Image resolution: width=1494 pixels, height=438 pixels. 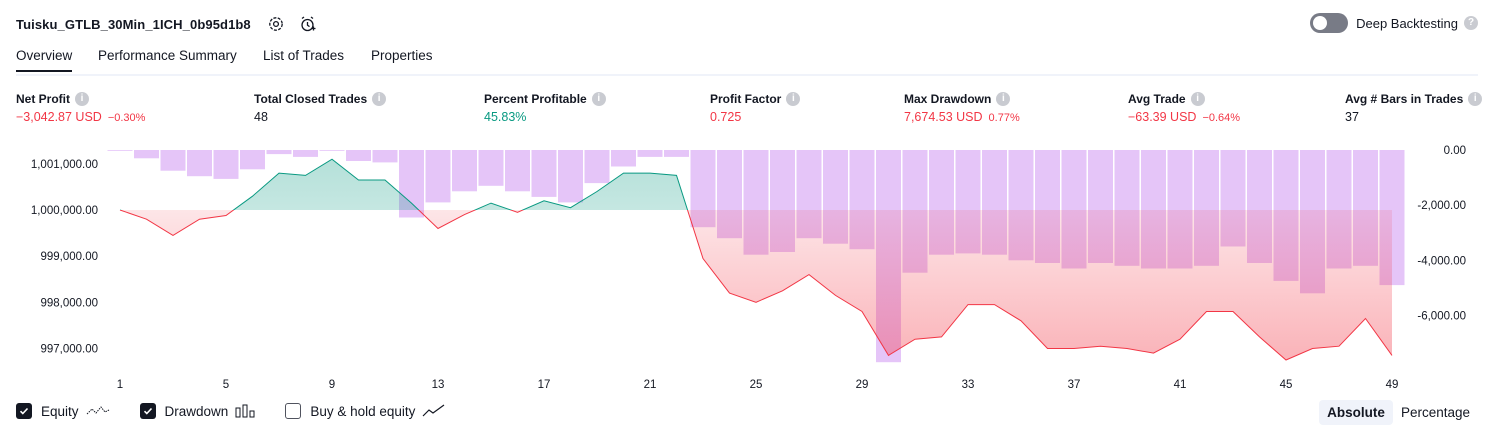 What do you see at coordinates (746, 99) in the screenshot?
I see `metric-label: Profit Factor` at bounding box center [746, 99].